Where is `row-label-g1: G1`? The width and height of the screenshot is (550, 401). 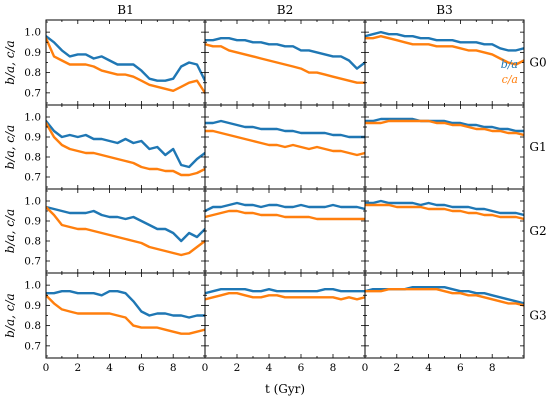 row-label-g1: G1 is located at coordinates (537, 147).